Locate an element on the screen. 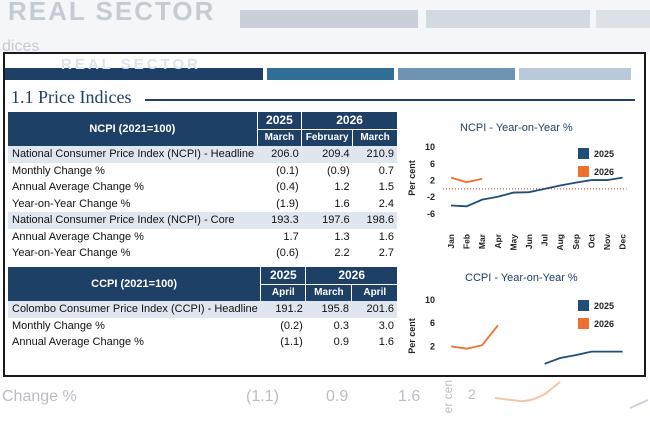  legend-label-2026: 2026 is located at coordinates (604, 324).